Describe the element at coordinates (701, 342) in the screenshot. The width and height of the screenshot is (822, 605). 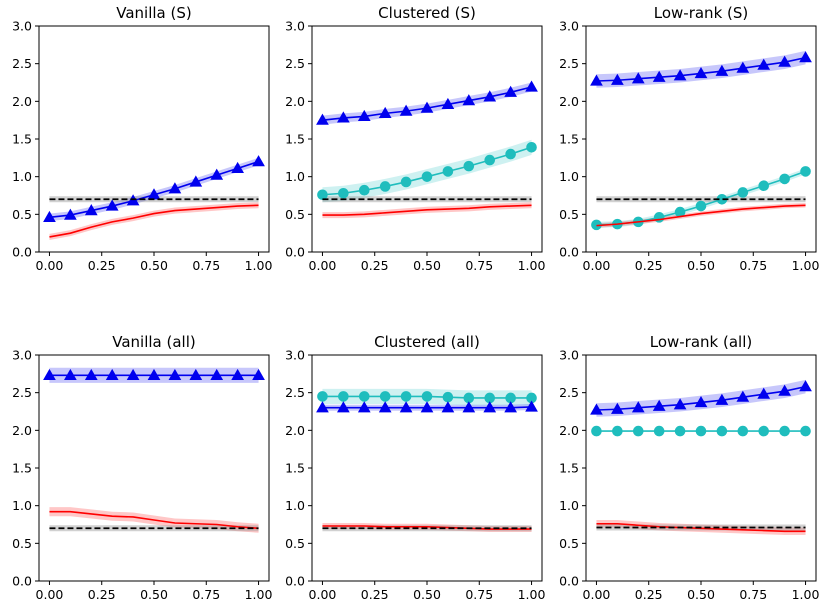
I see `chart-title: Low-rank (all)` at that location.